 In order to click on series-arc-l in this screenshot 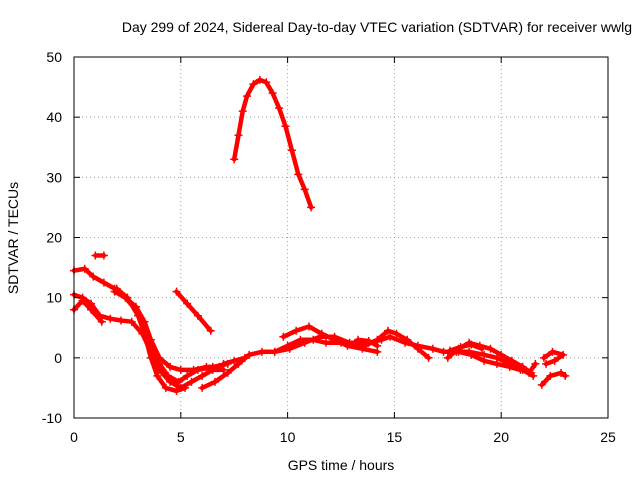, I will do `click(368, 342)`.